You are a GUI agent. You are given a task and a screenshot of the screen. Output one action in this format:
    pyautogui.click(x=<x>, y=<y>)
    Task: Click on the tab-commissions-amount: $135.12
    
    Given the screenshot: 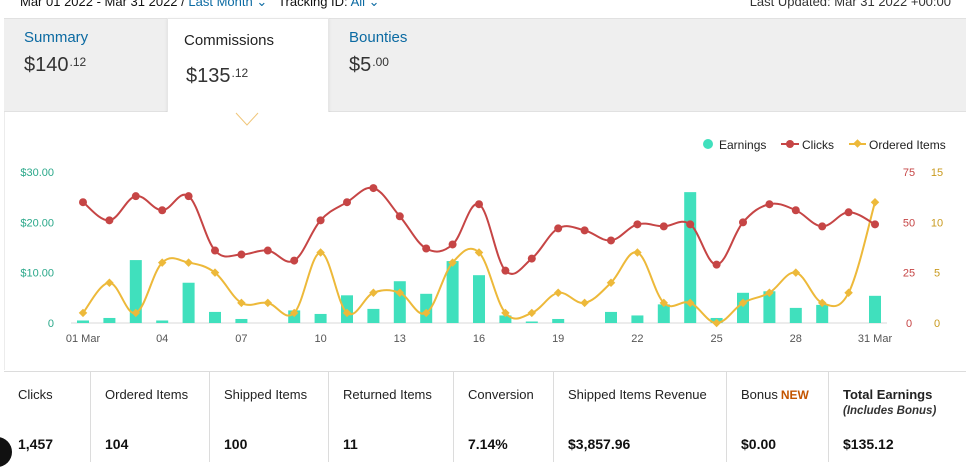 What is the action you would take?
    pyautogui.click(x=217, y=76)
    